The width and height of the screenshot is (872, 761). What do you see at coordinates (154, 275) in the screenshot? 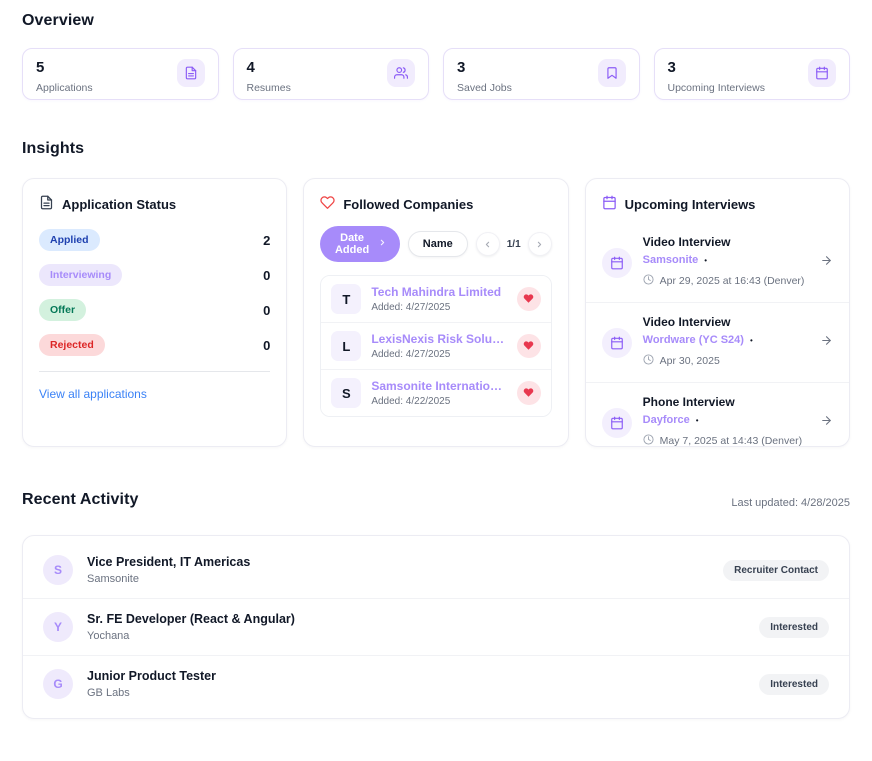
I see `status-row-interviewing: Interviewing 0` at bounding box center [154, 275].